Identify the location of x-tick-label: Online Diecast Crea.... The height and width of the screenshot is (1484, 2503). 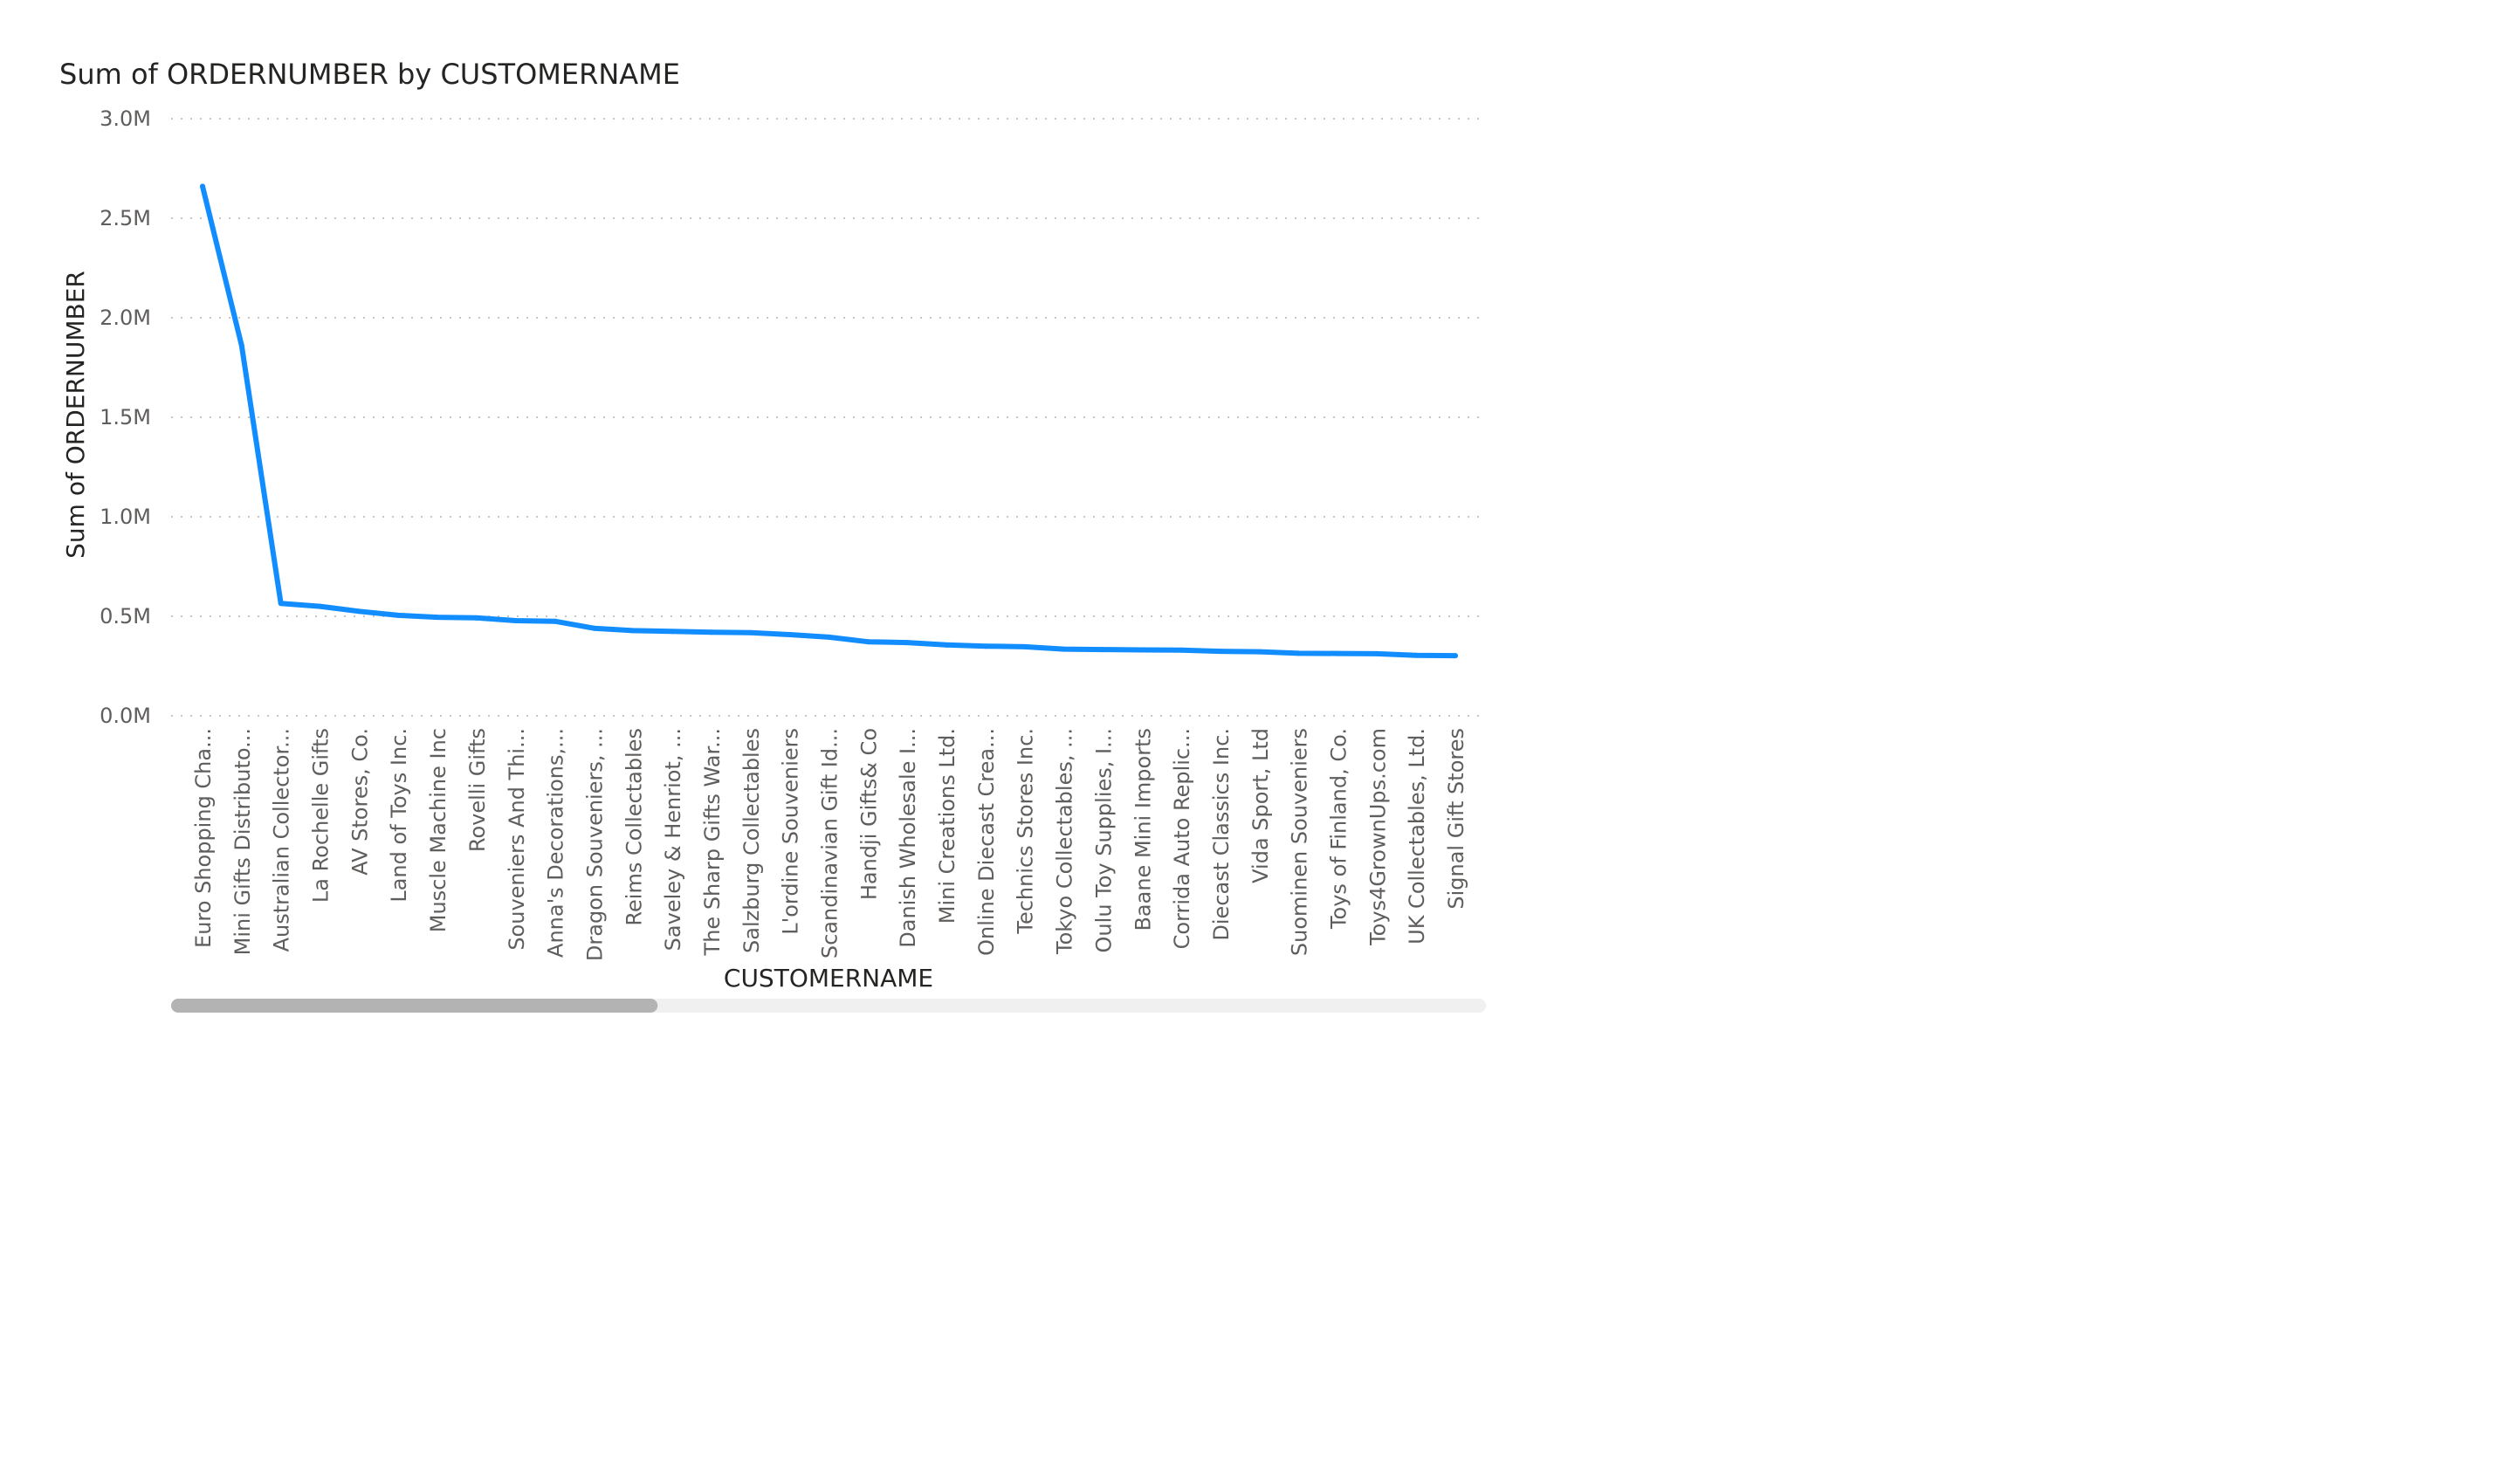
(986, 842).